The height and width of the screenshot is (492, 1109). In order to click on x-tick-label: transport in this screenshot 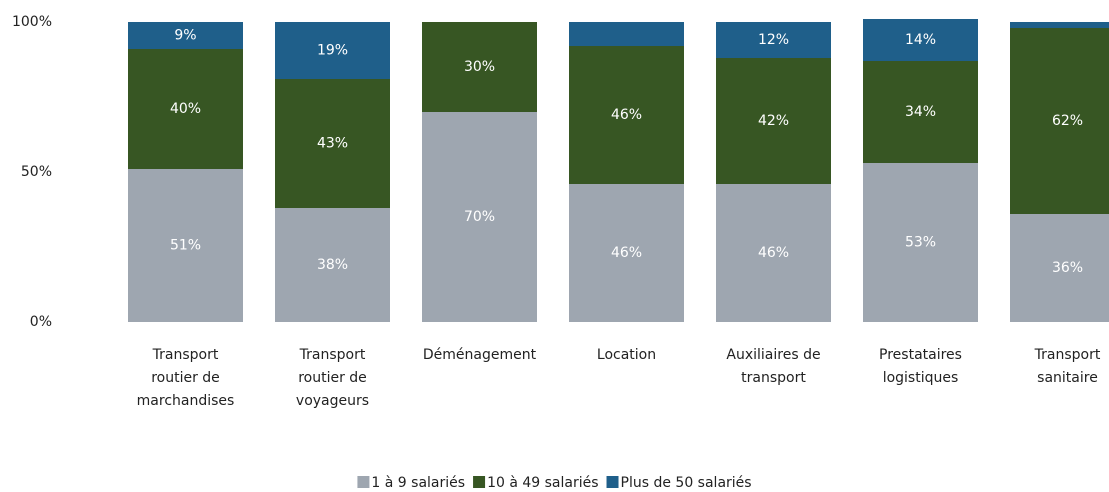, I will do `click(773, 378)`.